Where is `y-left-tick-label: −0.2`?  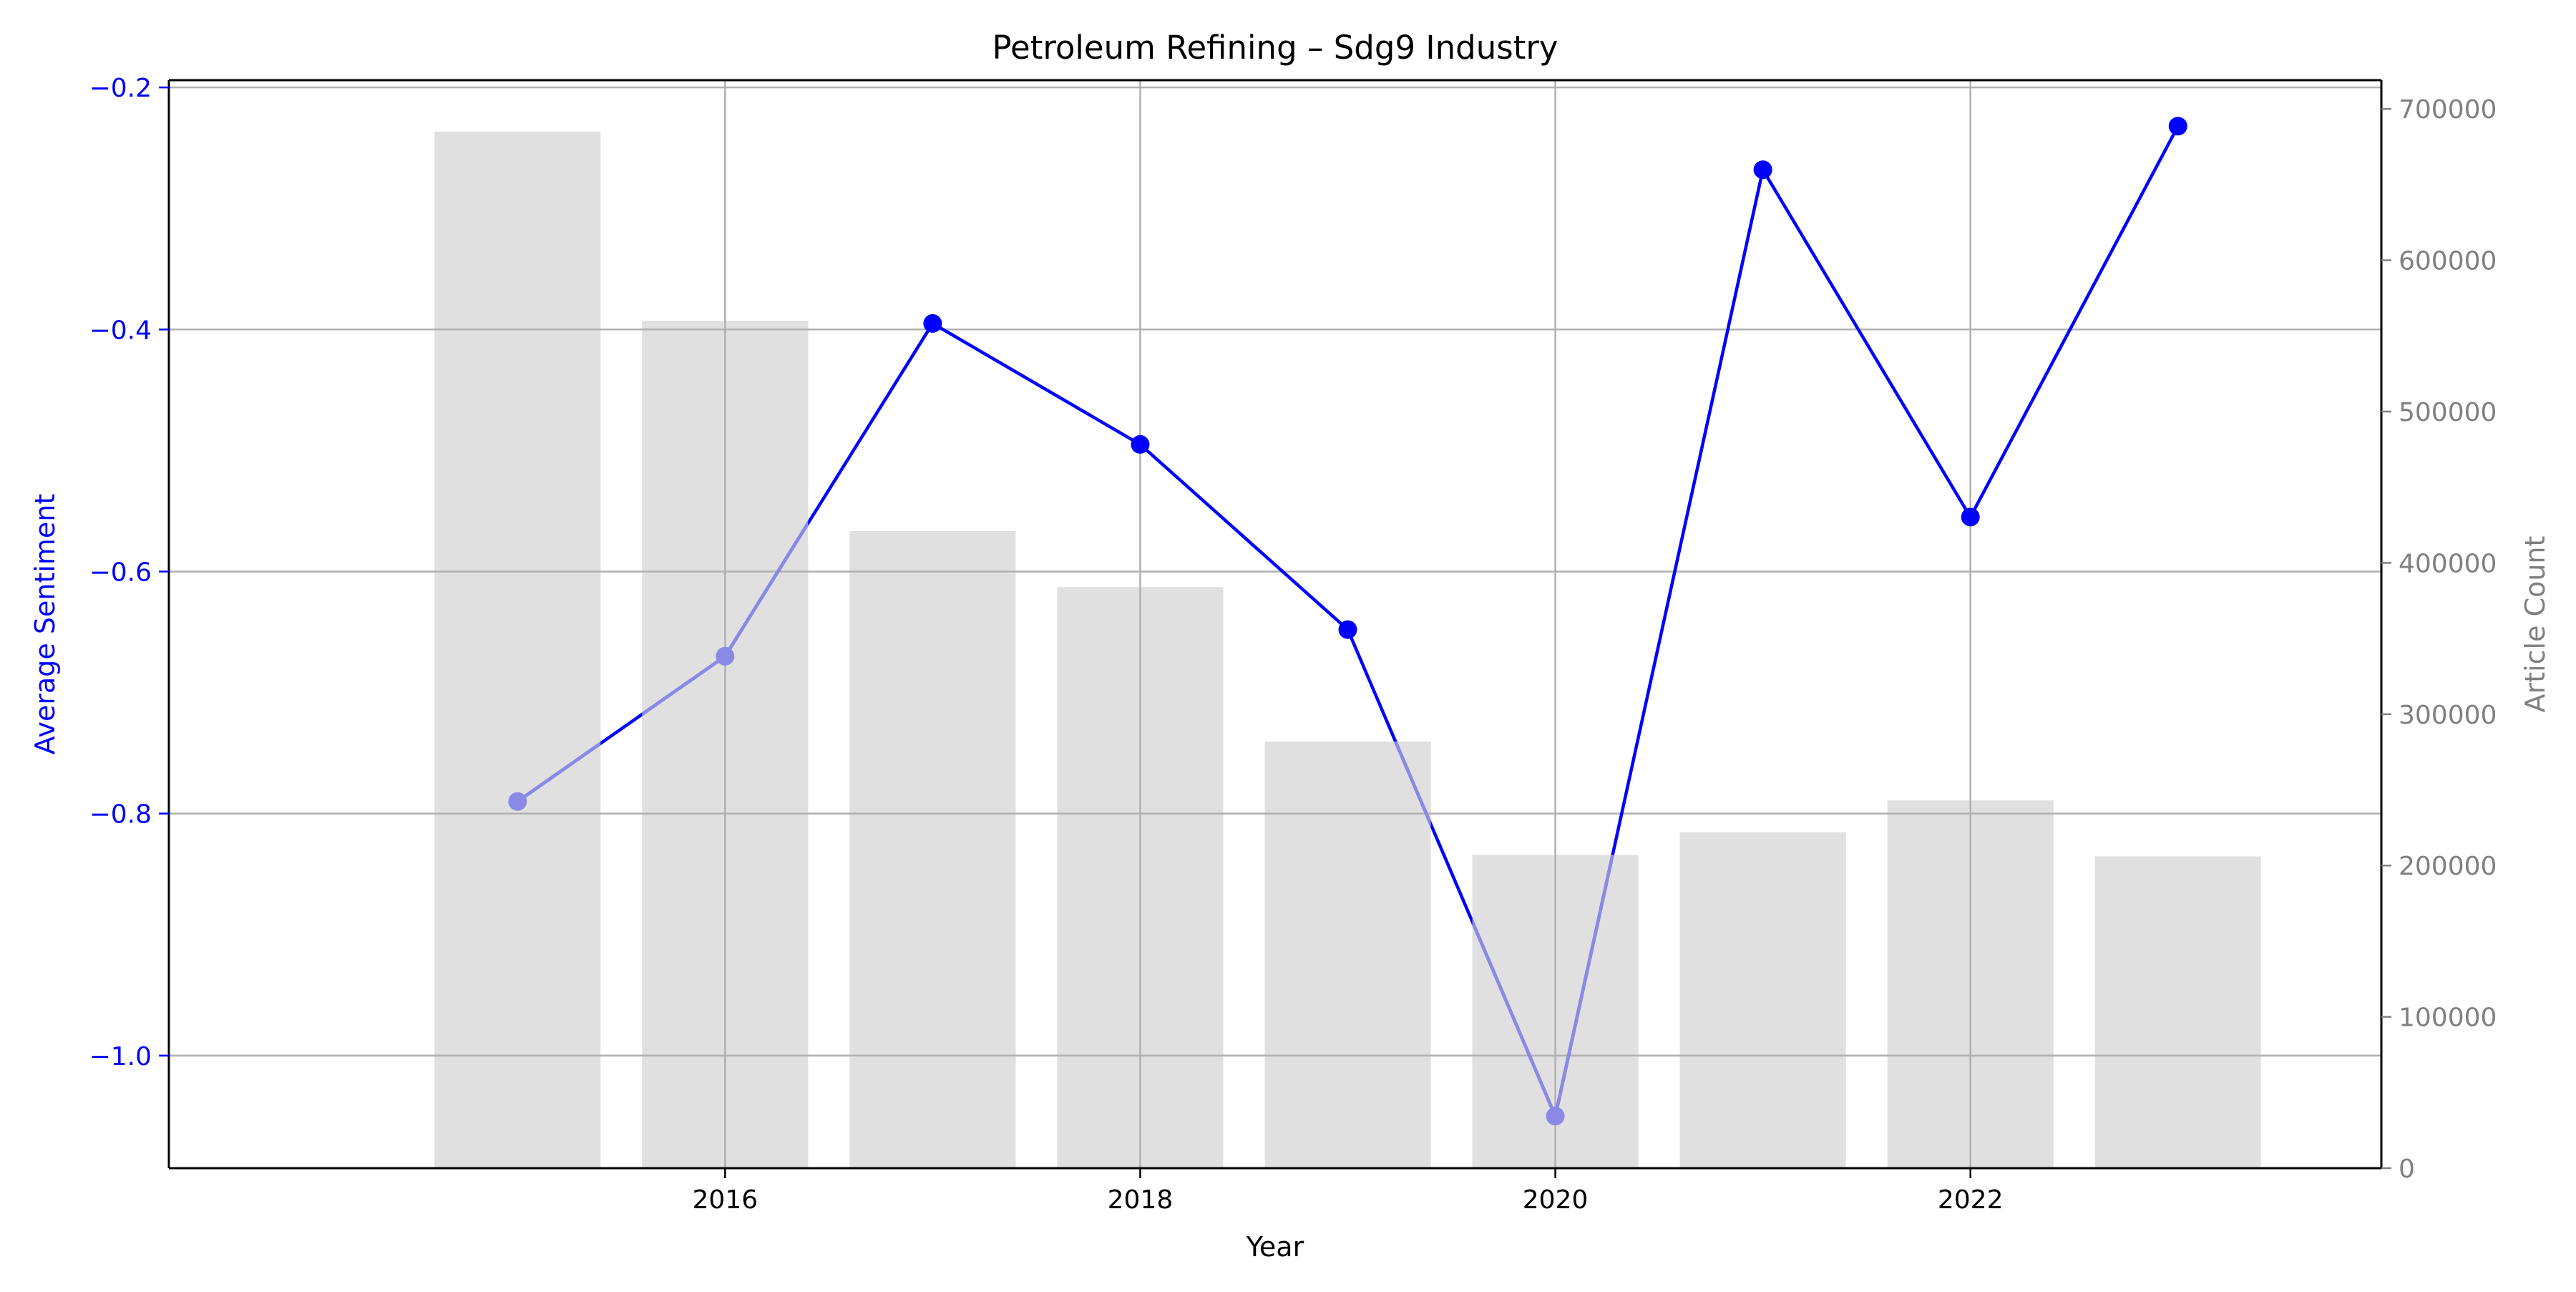
y-left-tick-label: −0.2 is located at coordinates (120, 88).